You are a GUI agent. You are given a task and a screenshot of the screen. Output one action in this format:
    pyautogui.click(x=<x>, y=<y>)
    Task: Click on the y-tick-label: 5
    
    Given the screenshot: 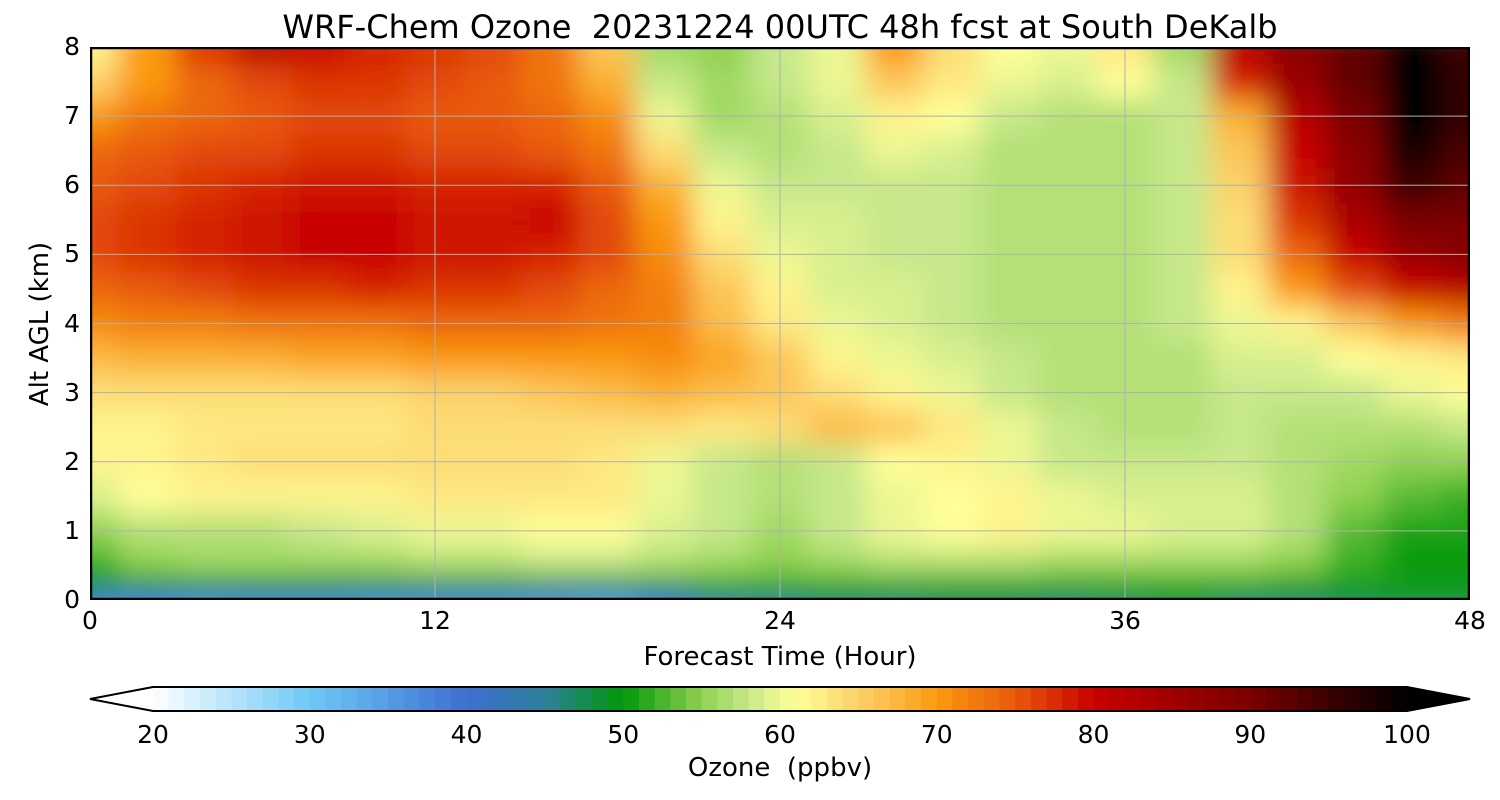 What is the action you would take?
    pyautogui.click(x=72, y=254)
    